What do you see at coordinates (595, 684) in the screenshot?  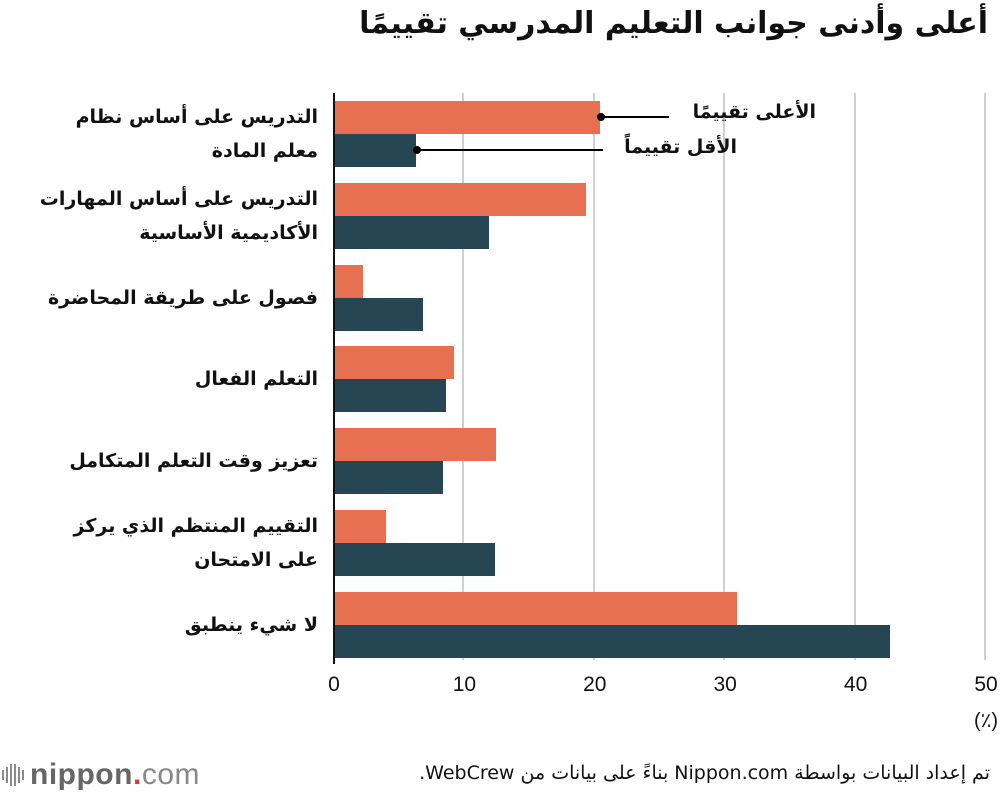 I see `x-tick-label: 20` at bounding box center [595, 684].